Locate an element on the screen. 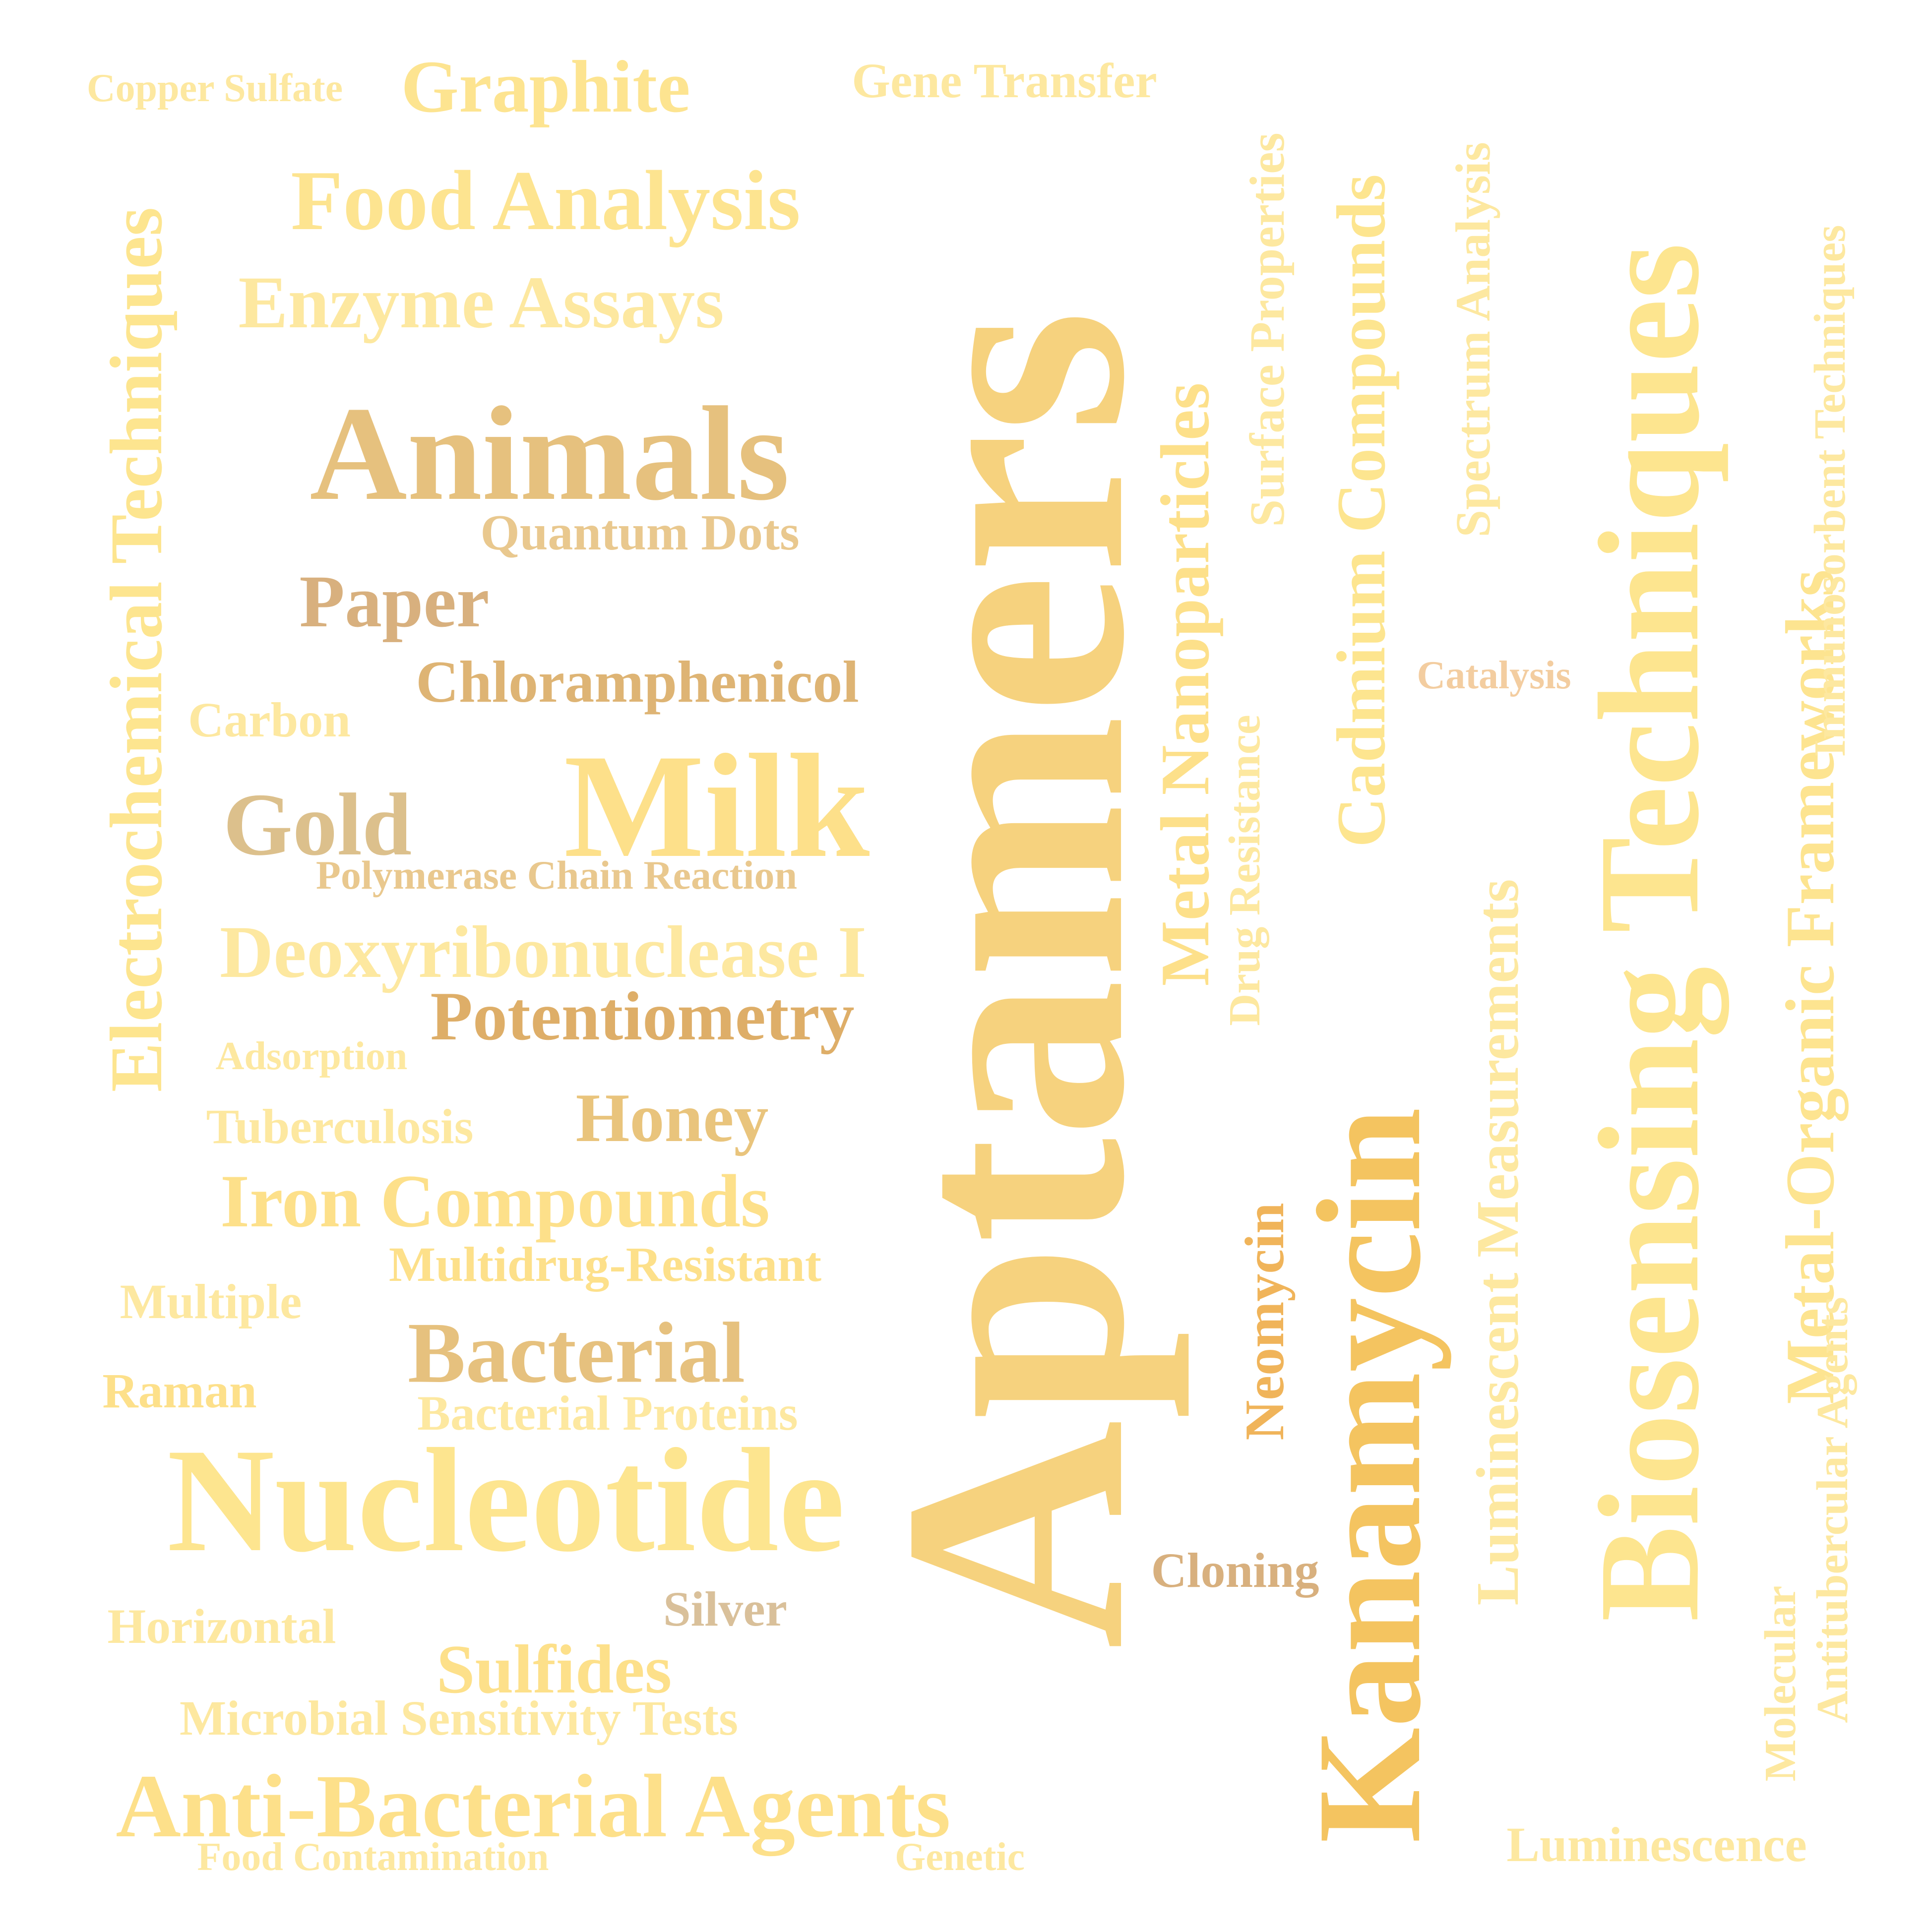 The height and width of the screenshot is (1932, 1932). word-deoxyribonuclease-i: Deoxyribonuclease I is located at coordinates (543, 952).